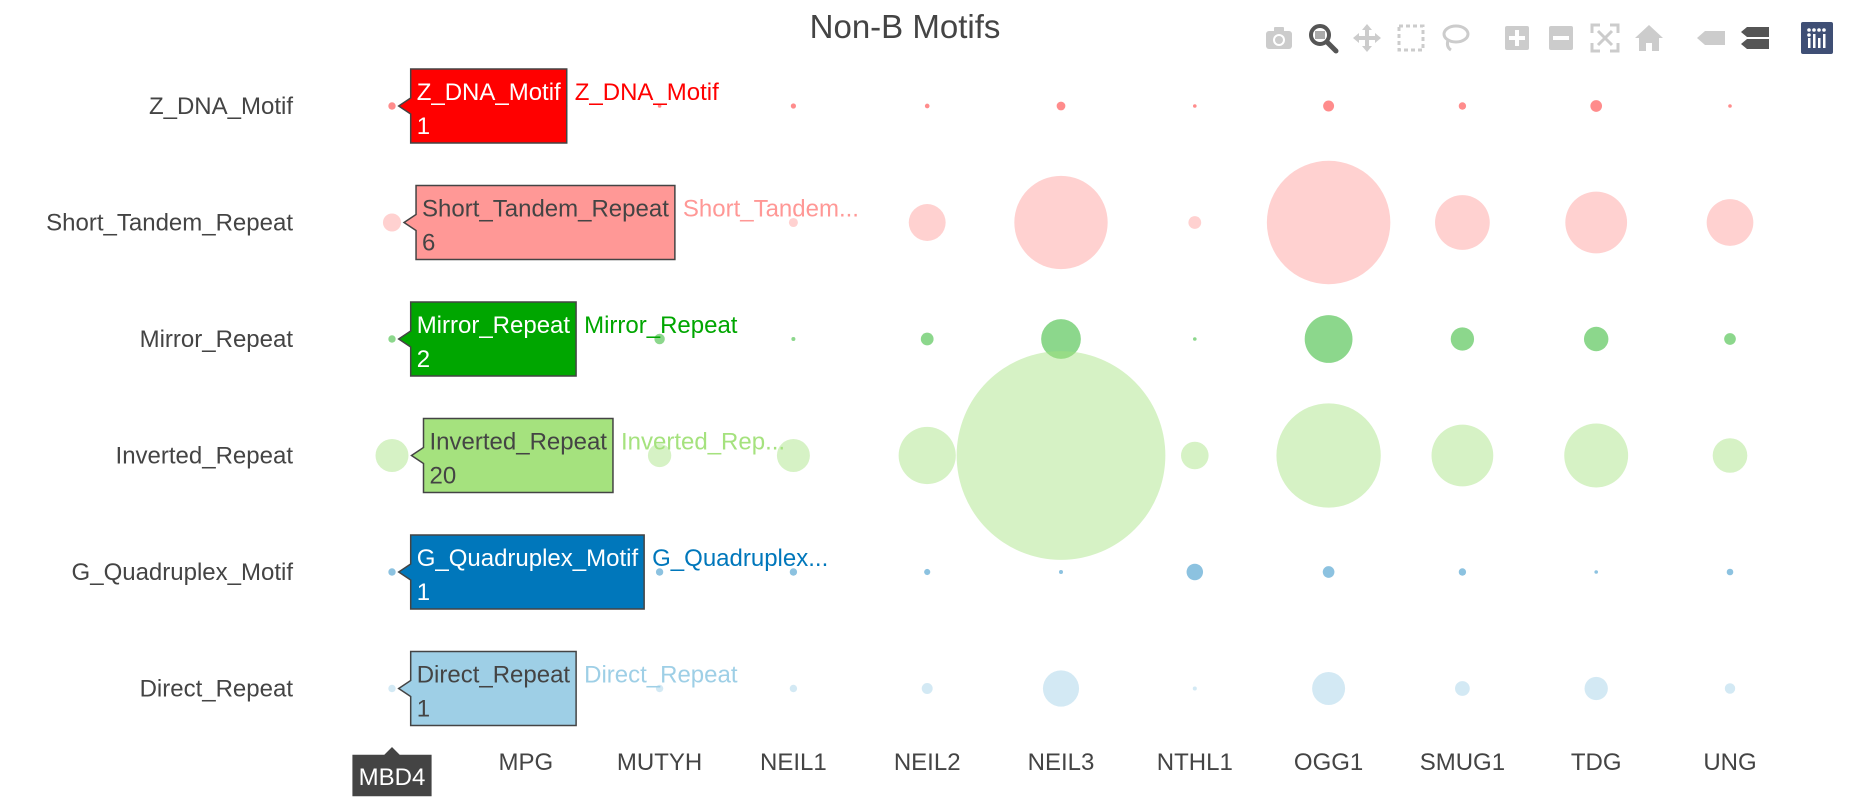  What do you see at coordinates (1455, 38) in the screenshot?
I see `lasso-select-button` at bounding box center [1455, 38].